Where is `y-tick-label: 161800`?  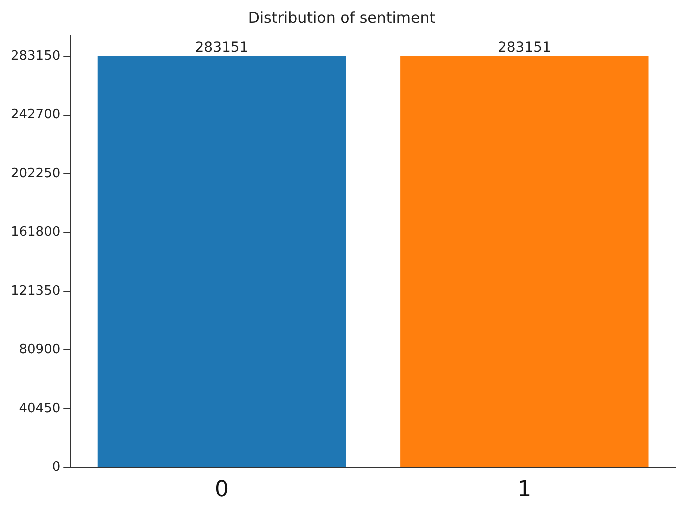 y-tick-label: 161800 is located at coordinates (35, 232).